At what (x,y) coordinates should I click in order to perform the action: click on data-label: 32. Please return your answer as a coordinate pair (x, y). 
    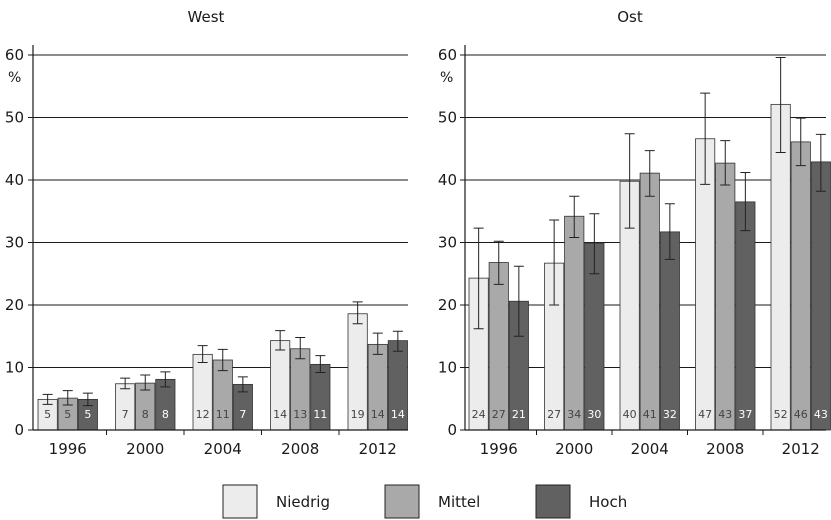
    Looking at the image, I should click on (670, 414).